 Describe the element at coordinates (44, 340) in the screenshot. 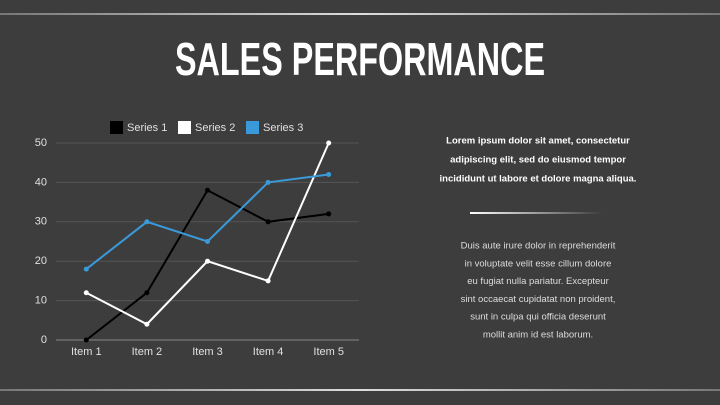

I see `y-tick-label: 0` at that location.